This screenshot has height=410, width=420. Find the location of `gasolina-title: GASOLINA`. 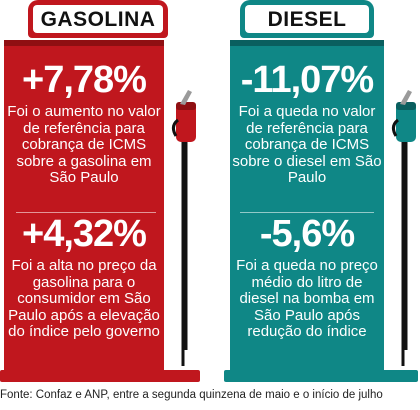

gasolina-title: GASOLINA is located at coordinates (98, 19).